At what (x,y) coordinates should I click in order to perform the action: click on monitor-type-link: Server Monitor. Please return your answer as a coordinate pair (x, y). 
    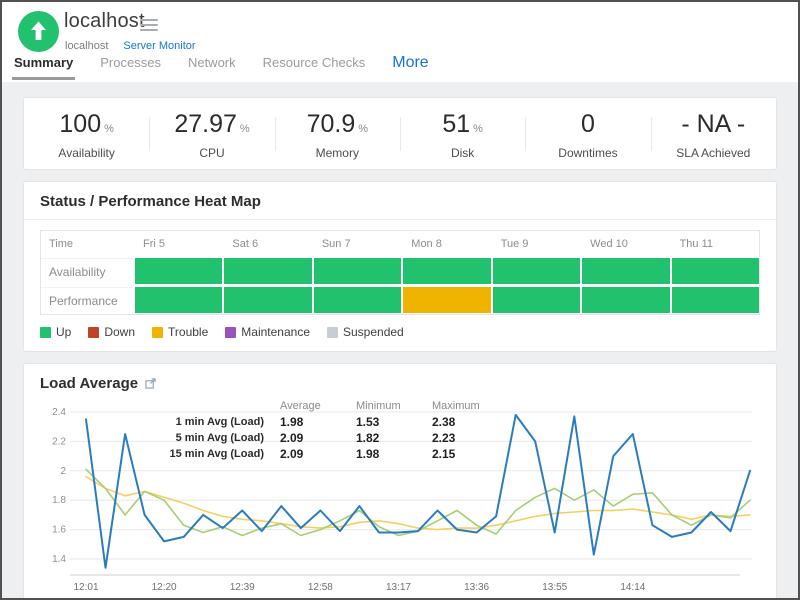
    Looking at the image, I should click on (159, 46).